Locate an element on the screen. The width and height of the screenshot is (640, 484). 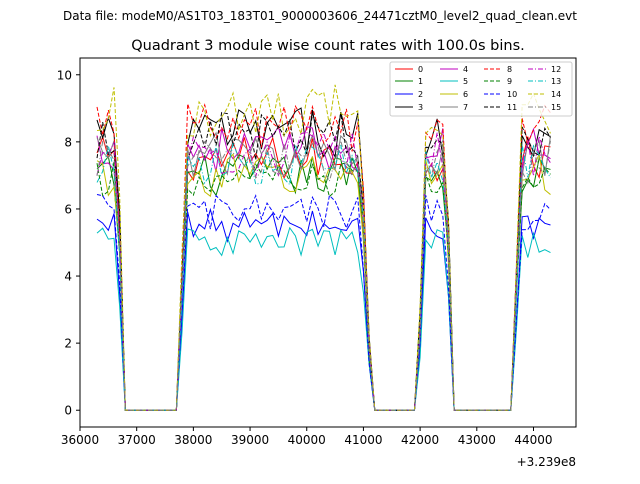
y-tick-label: 8 is located at coordinates (68, 142).